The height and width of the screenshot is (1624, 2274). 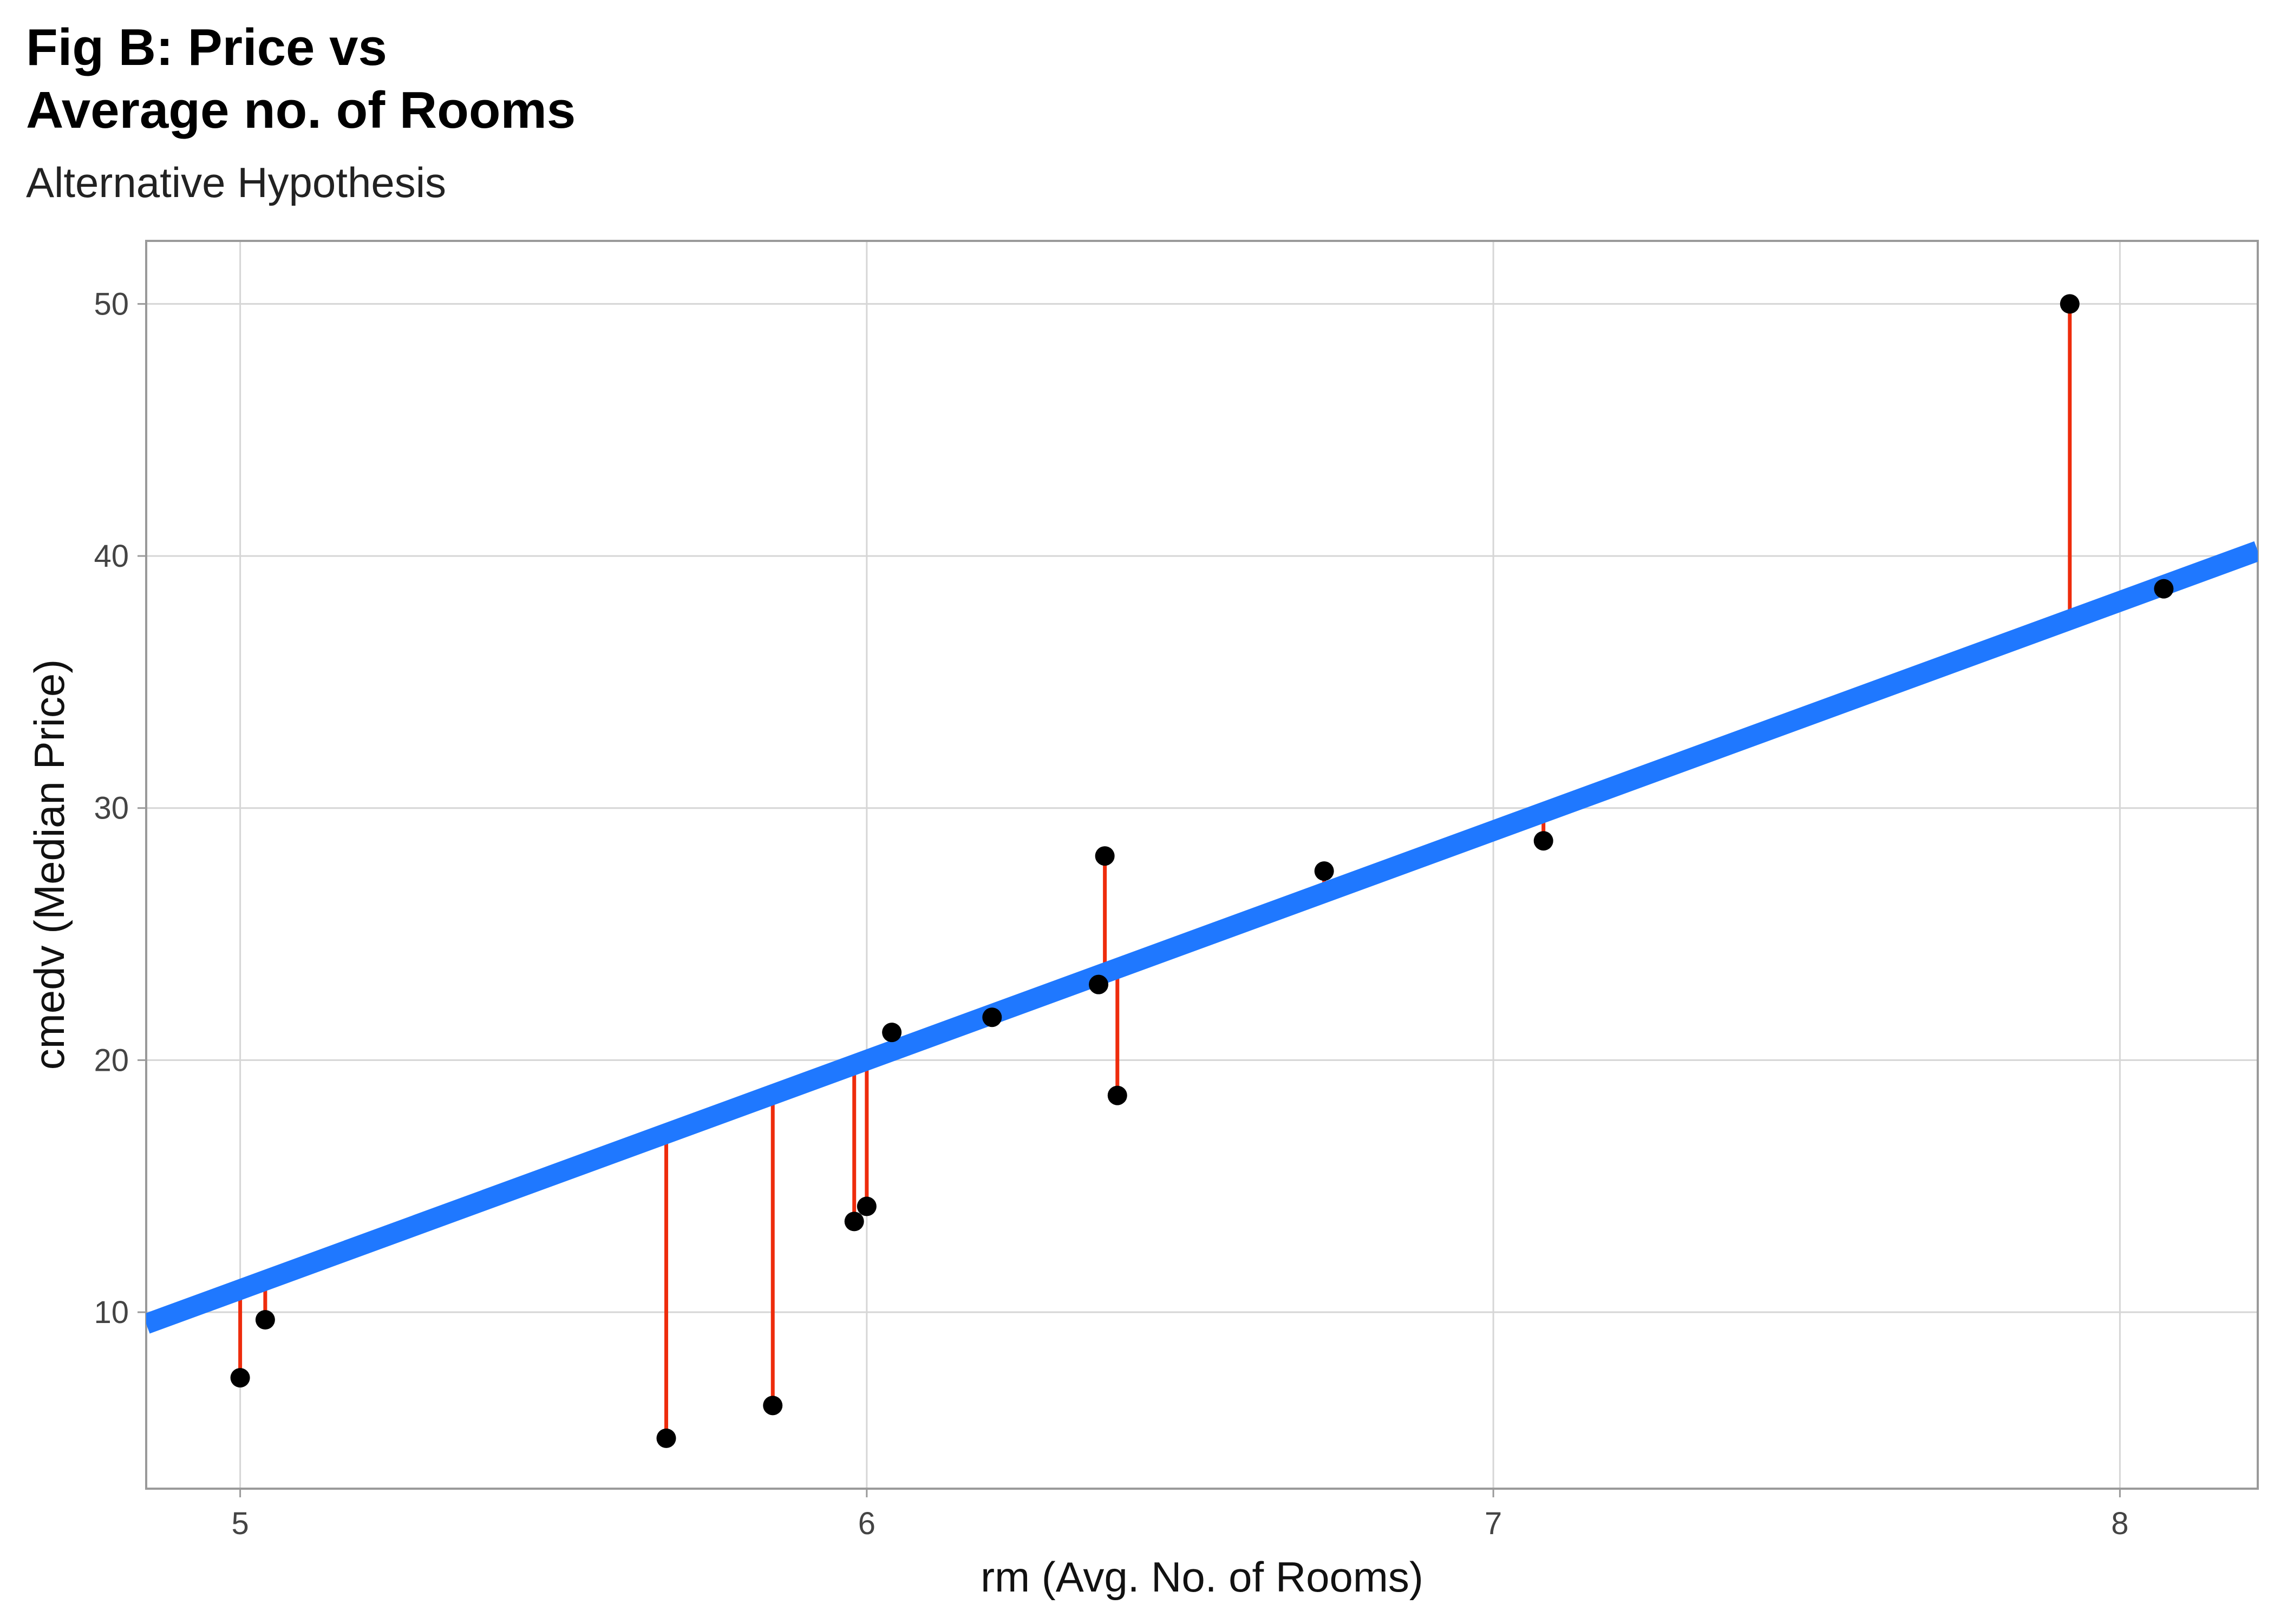 I want to click on x-tick-label: 7, so click(x=1494, y=1523).